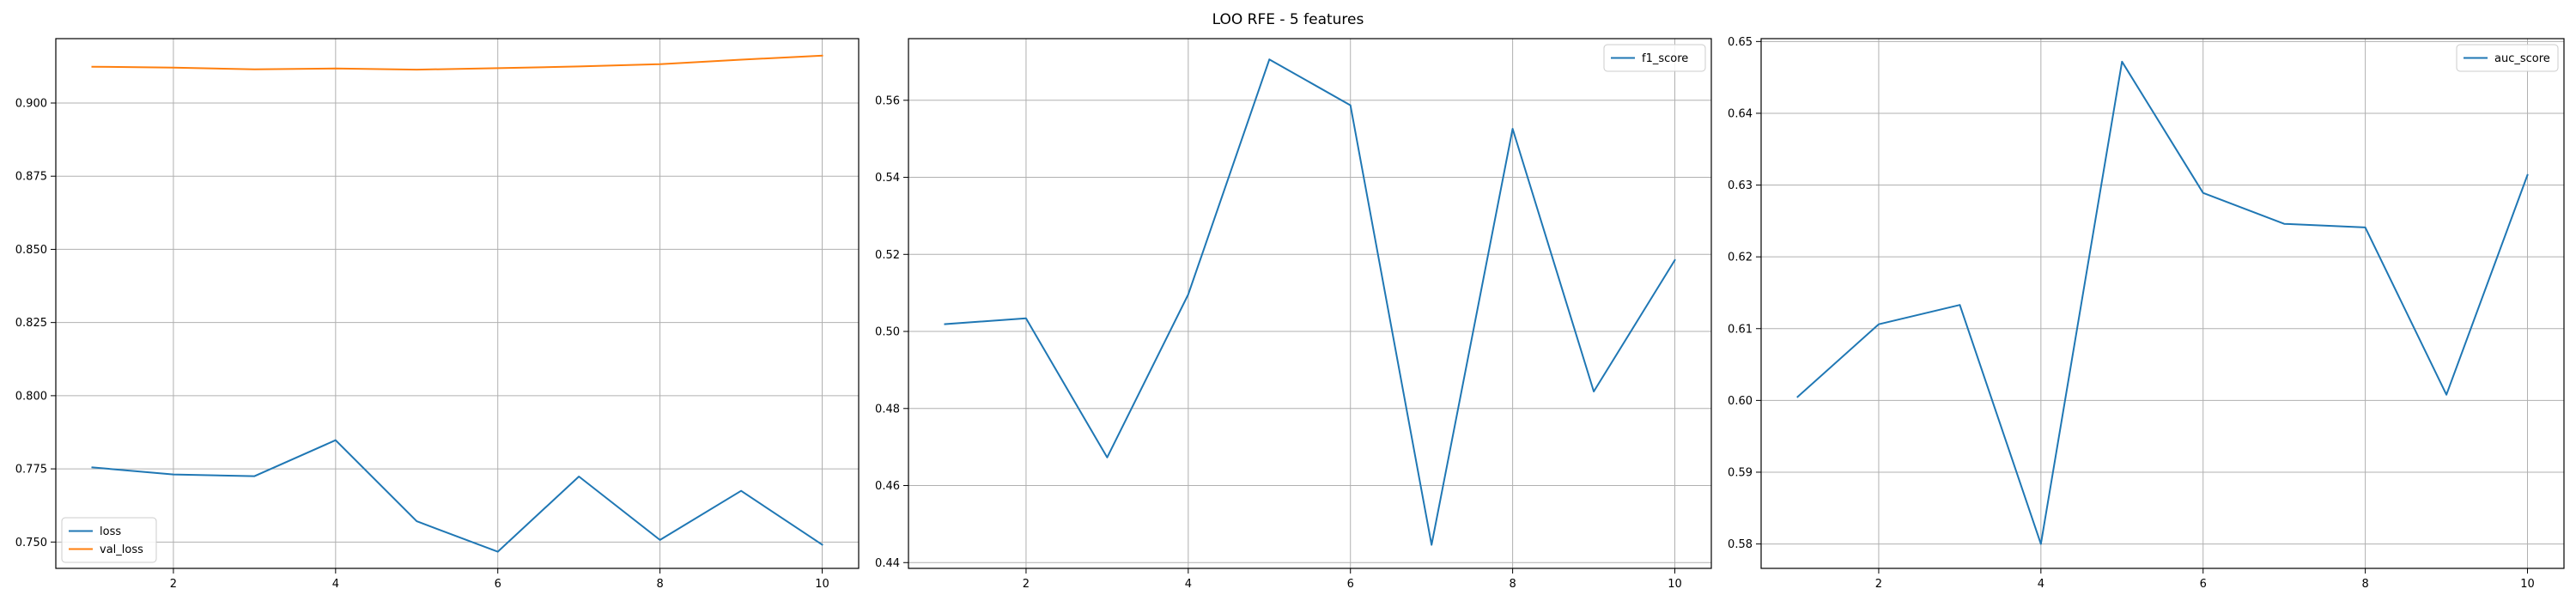 The width and height of the screenshot is (2576, 601). What do you see at coordinates (888, 178) in the screenshot?
I see `y-tick-label: 0.54` at bounding box center [888, 178].